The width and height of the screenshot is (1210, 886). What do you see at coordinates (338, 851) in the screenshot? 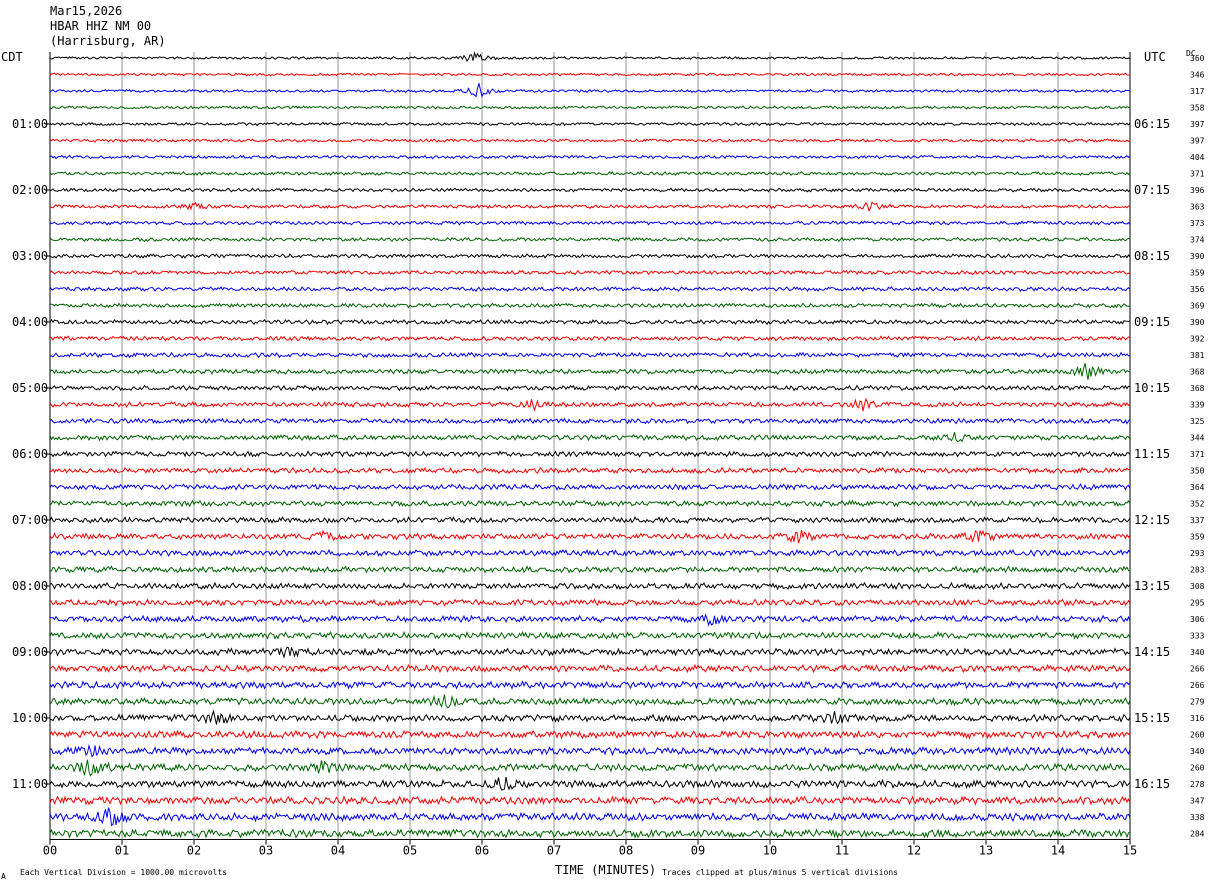
I see `x-tick-label: 04` at bounding box center [338, 851].